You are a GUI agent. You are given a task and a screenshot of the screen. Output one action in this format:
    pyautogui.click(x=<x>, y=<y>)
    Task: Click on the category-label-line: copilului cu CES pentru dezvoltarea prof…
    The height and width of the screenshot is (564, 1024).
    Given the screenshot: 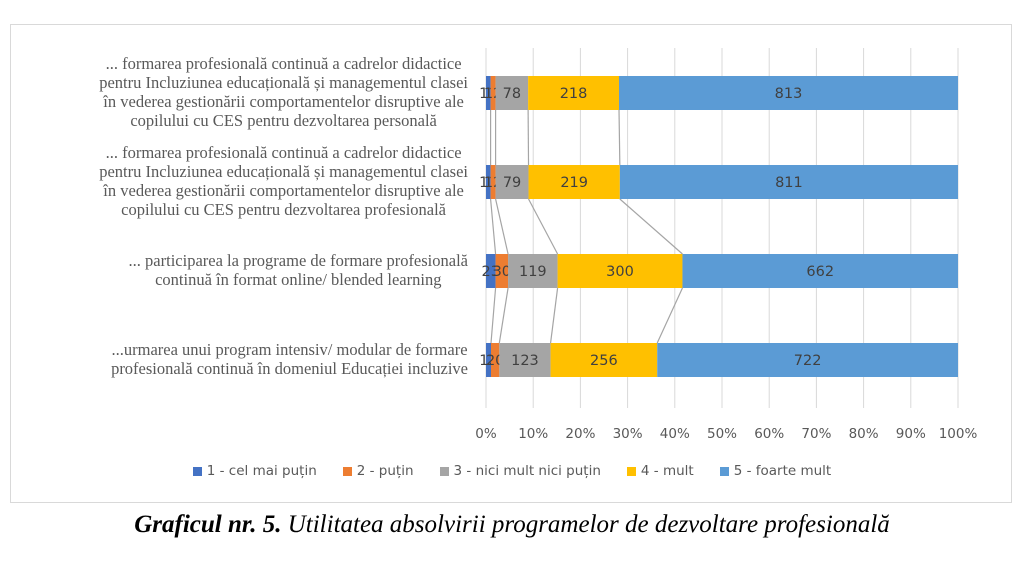 What is the action you would take?
    pyautogui.click(x=284, y=209)
    